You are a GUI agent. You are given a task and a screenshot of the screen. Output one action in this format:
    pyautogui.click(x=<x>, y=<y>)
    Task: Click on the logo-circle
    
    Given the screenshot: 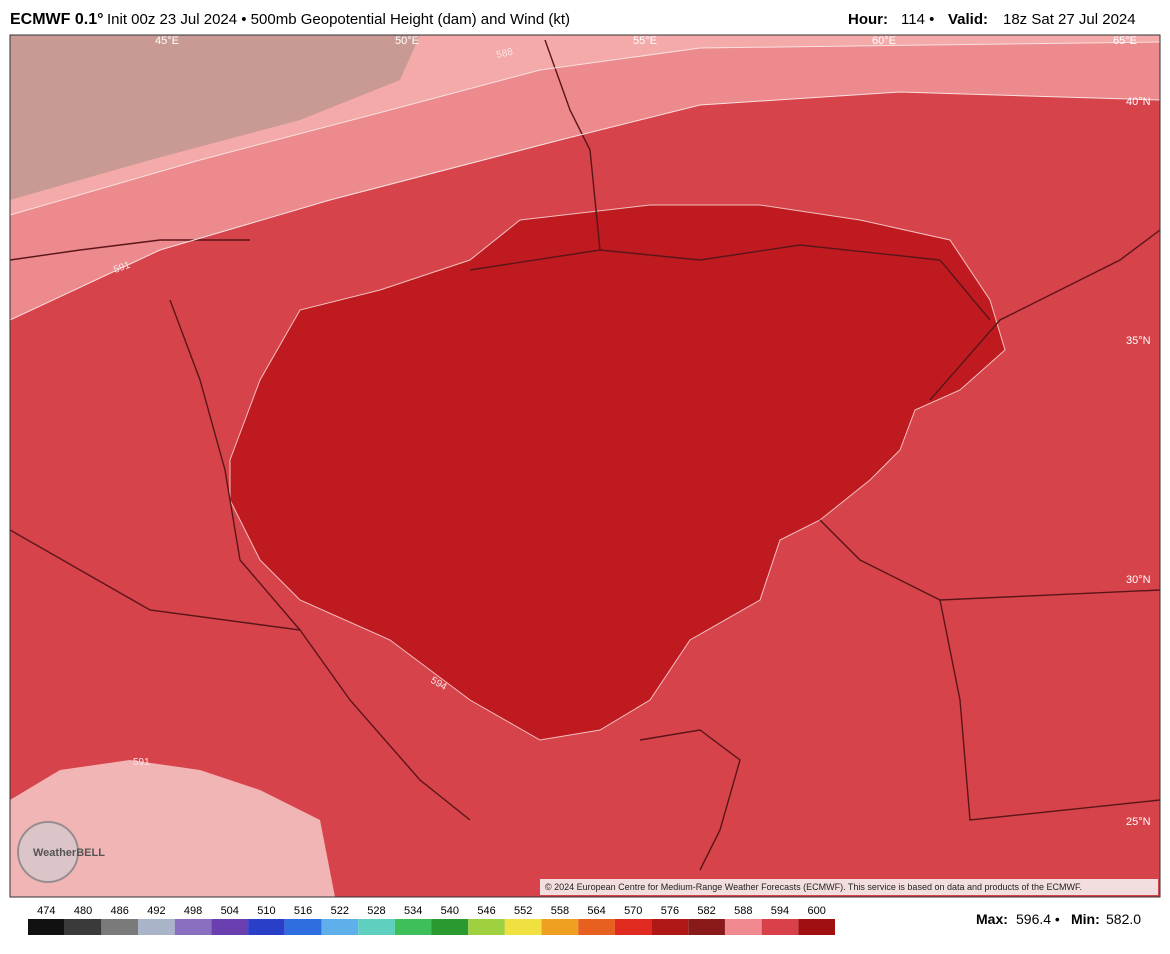 What is the action you would take?
    pyautogui.click(x=48, y=852)
    